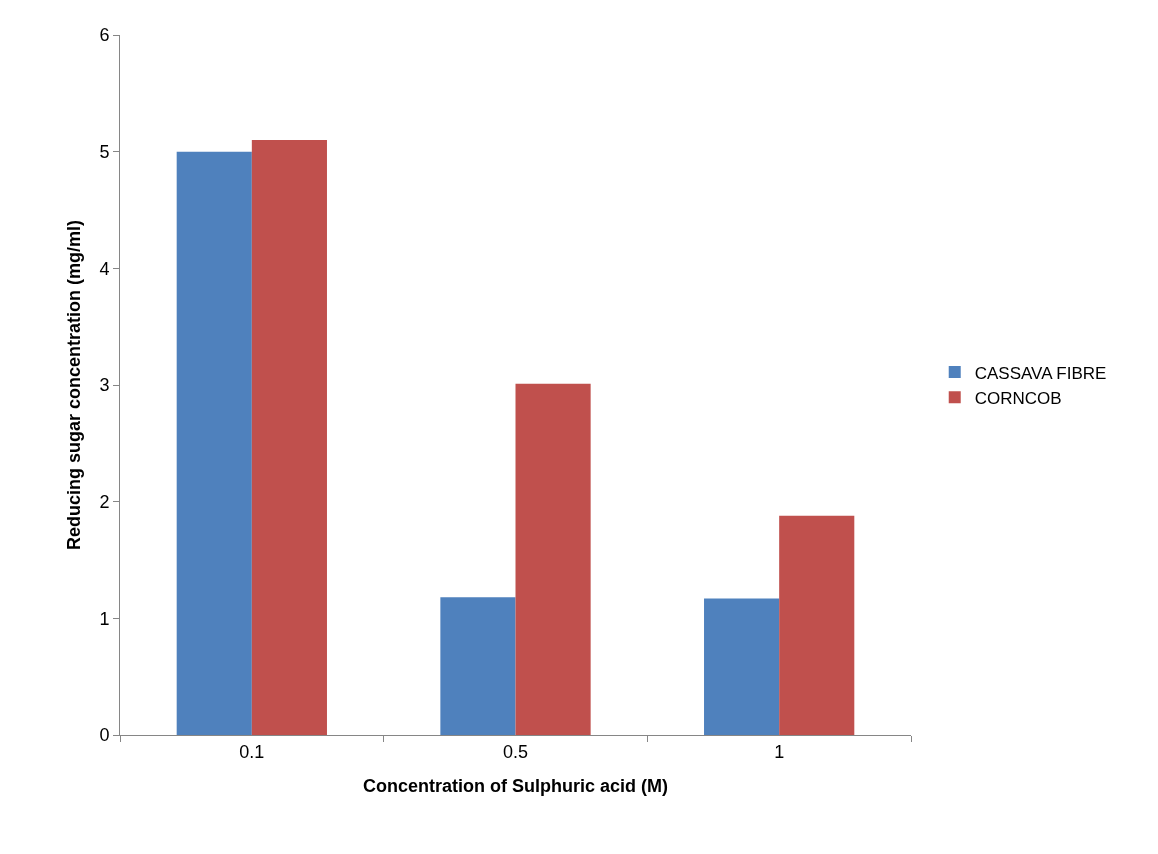 The width and height of the screenshot is (1158, 854). Describe the element at coordinates (1018, 398) in the screenshot. I see `legend-label: CORNCOB` at that location.